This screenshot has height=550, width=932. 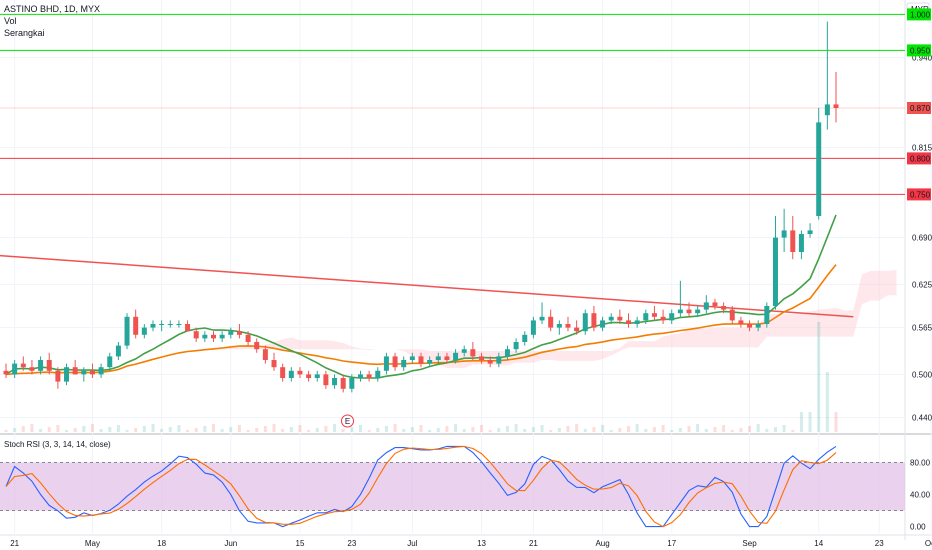 What do you see at coordinates (10, 21) in the screenshot?
I see `legend-vol: Vol` at bounding box center [10, 21].